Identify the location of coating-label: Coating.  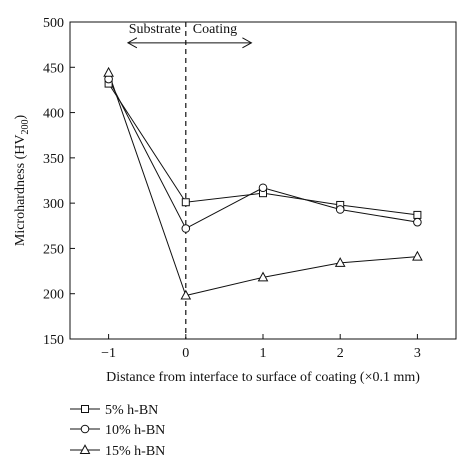
(215, 29).